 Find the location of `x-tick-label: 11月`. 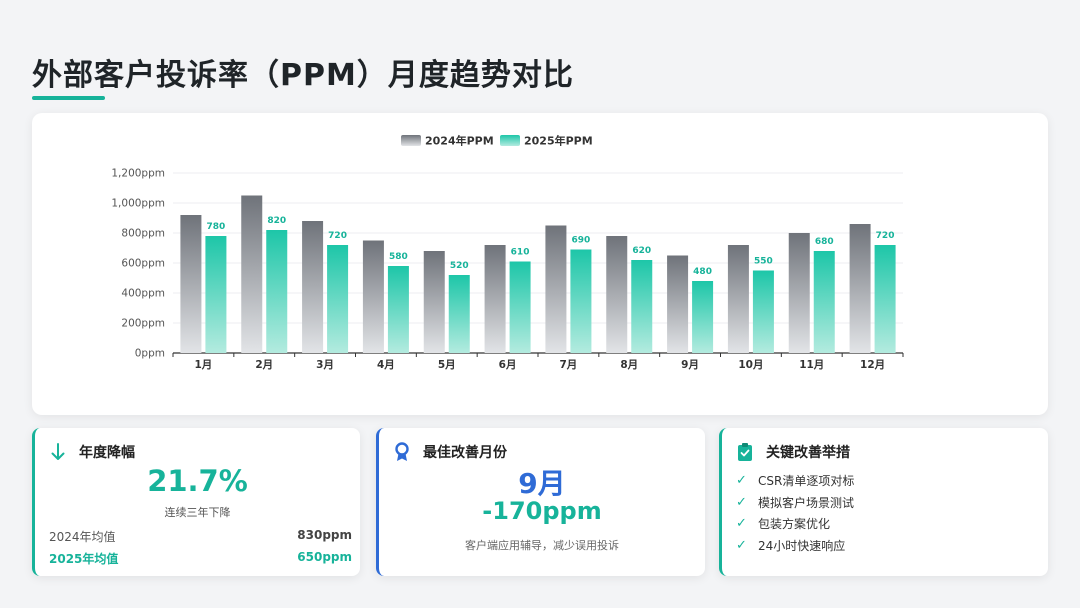

x-tick-label: 11月 is located at coordinates (811, 365).